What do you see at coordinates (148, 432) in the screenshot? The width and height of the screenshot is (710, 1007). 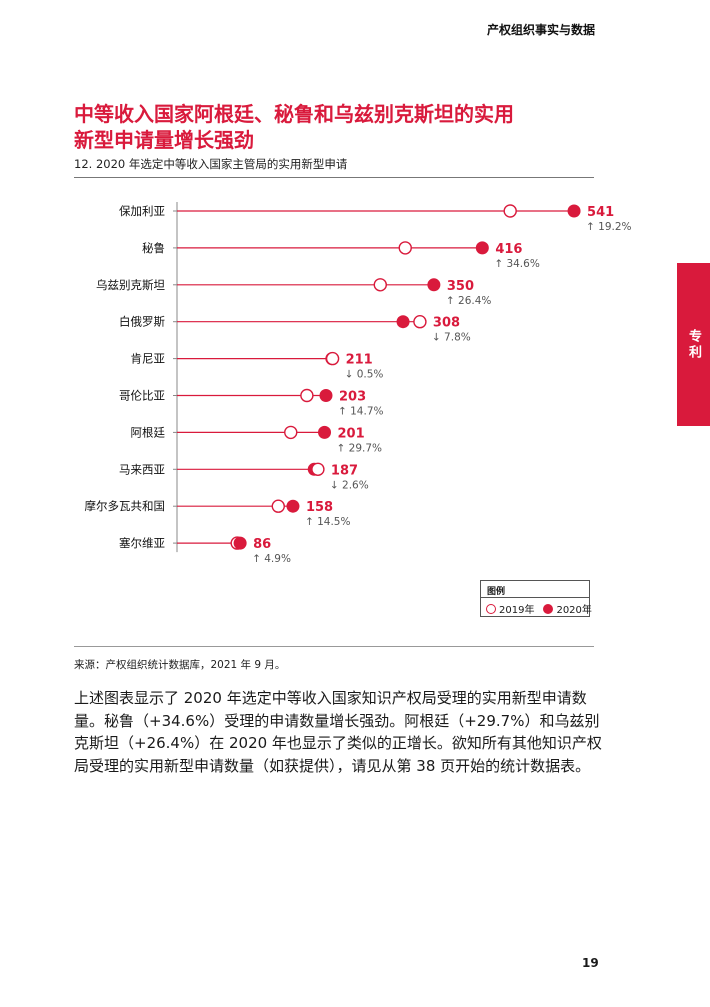 I see `category-label: 阿根廷` at bounding box center [148, 432].